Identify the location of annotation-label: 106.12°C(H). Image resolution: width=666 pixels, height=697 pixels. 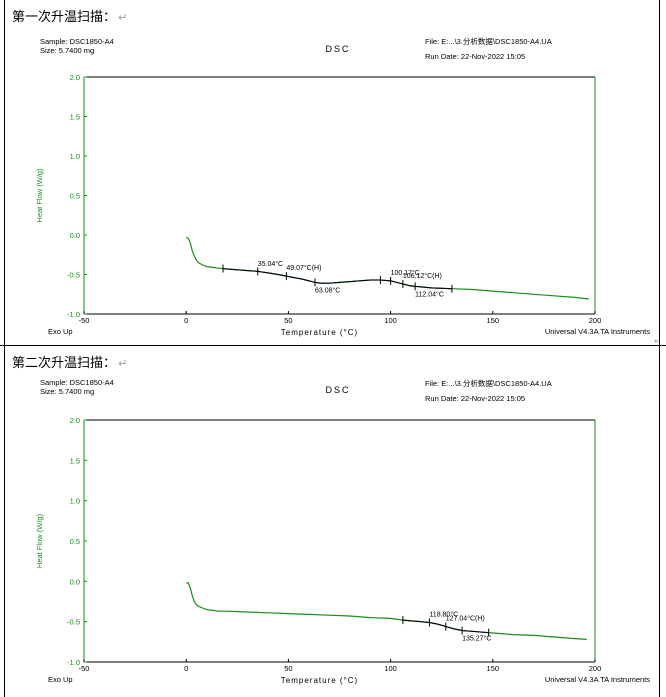
(422, 276).